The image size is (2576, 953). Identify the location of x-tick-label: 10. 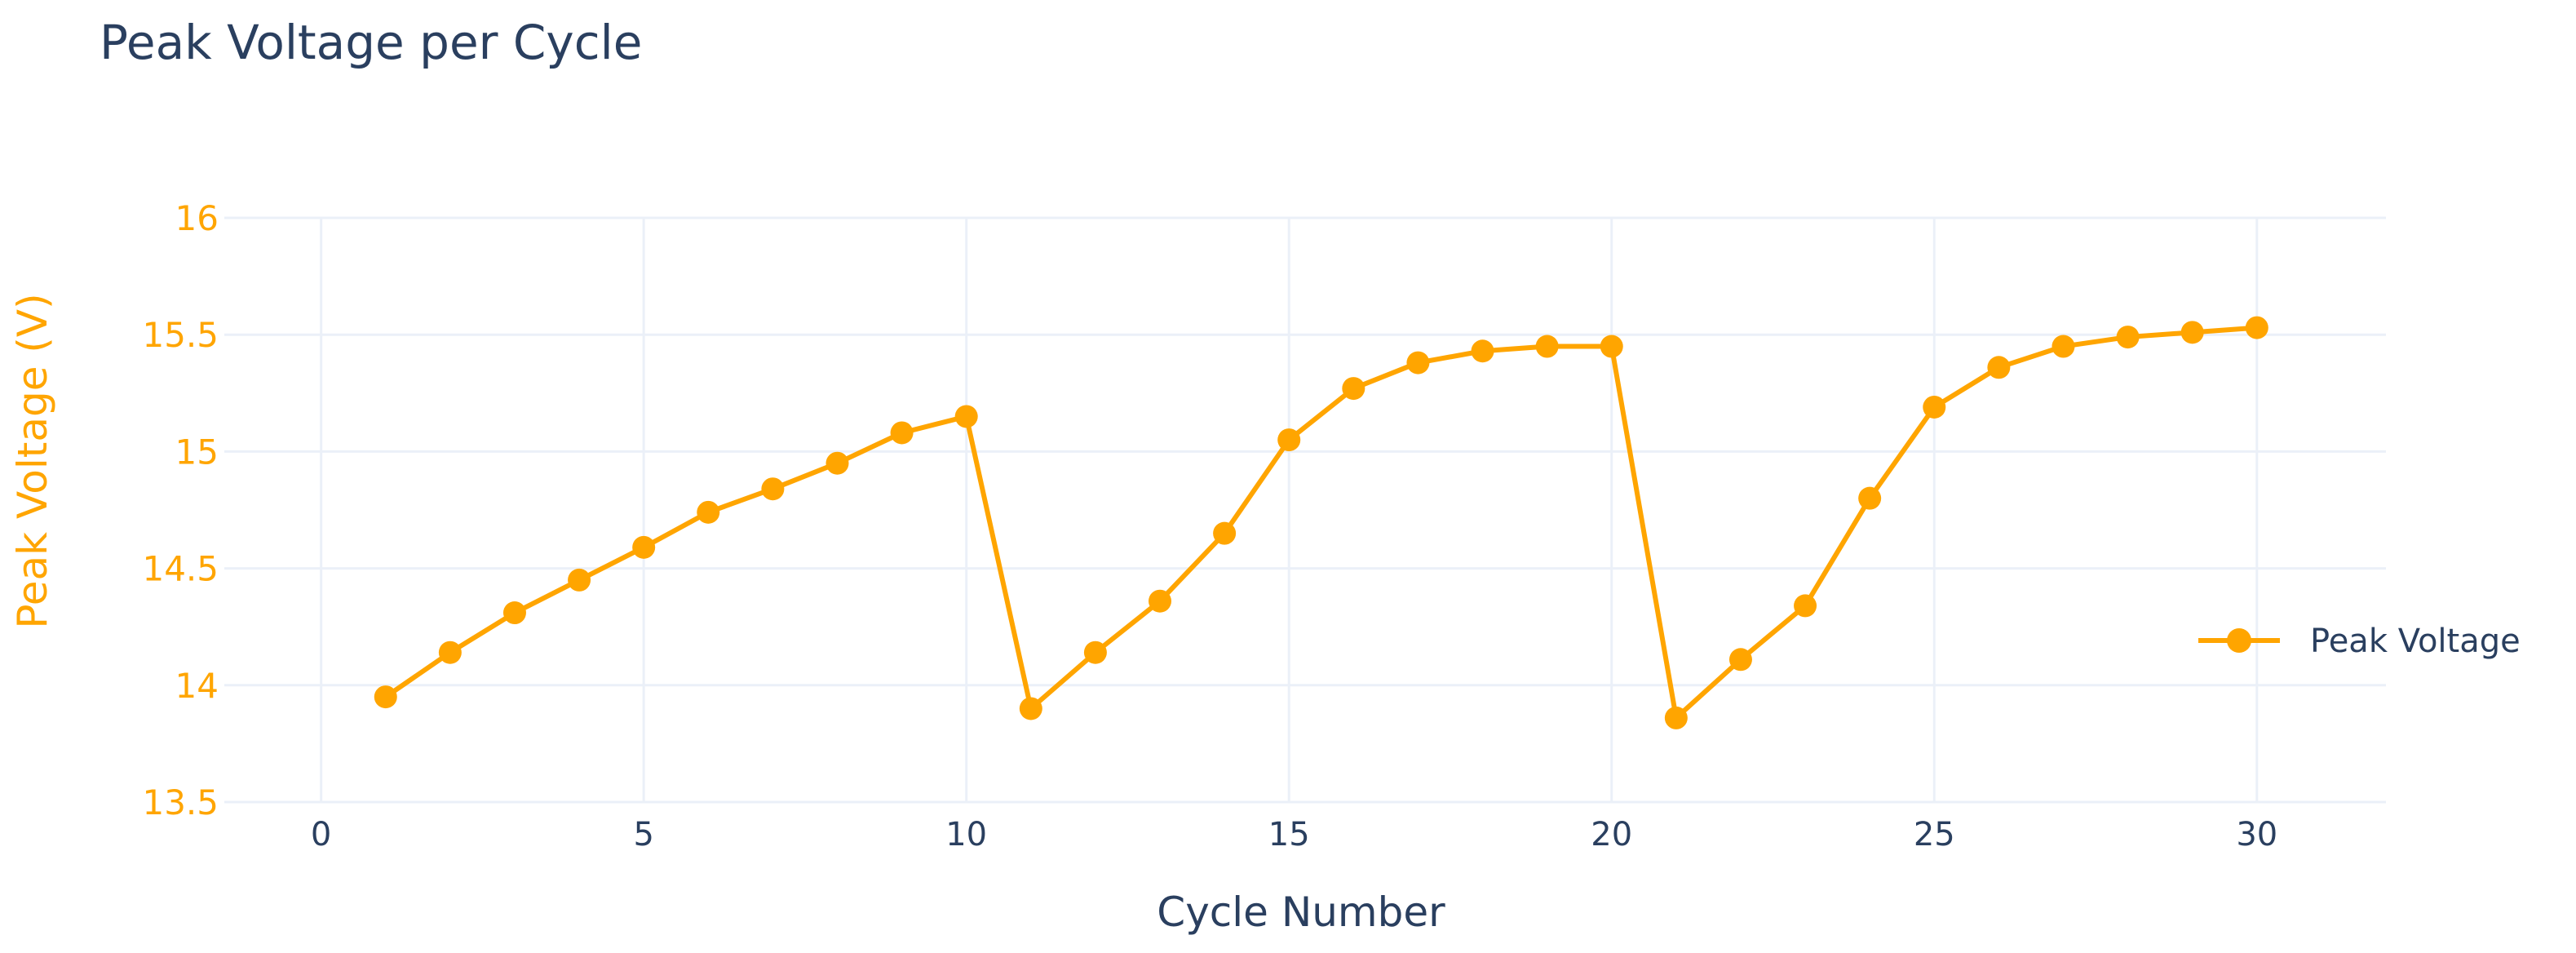
(966, 834).